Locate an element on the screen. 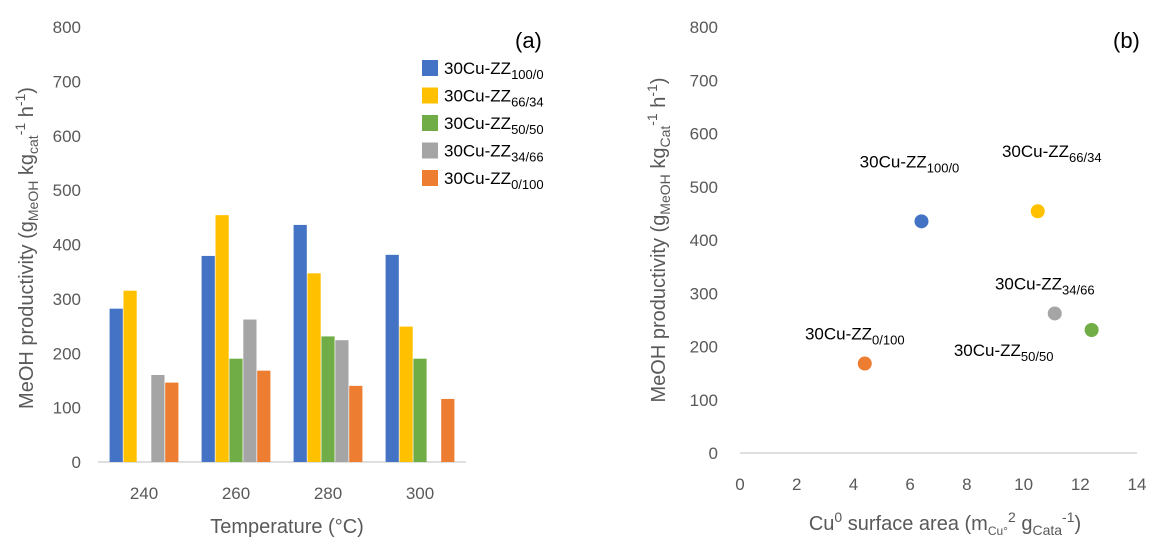 This screenshot has width=1155, height=541. bar-y-tick-label: 300 is located at coordinates (67, 299).